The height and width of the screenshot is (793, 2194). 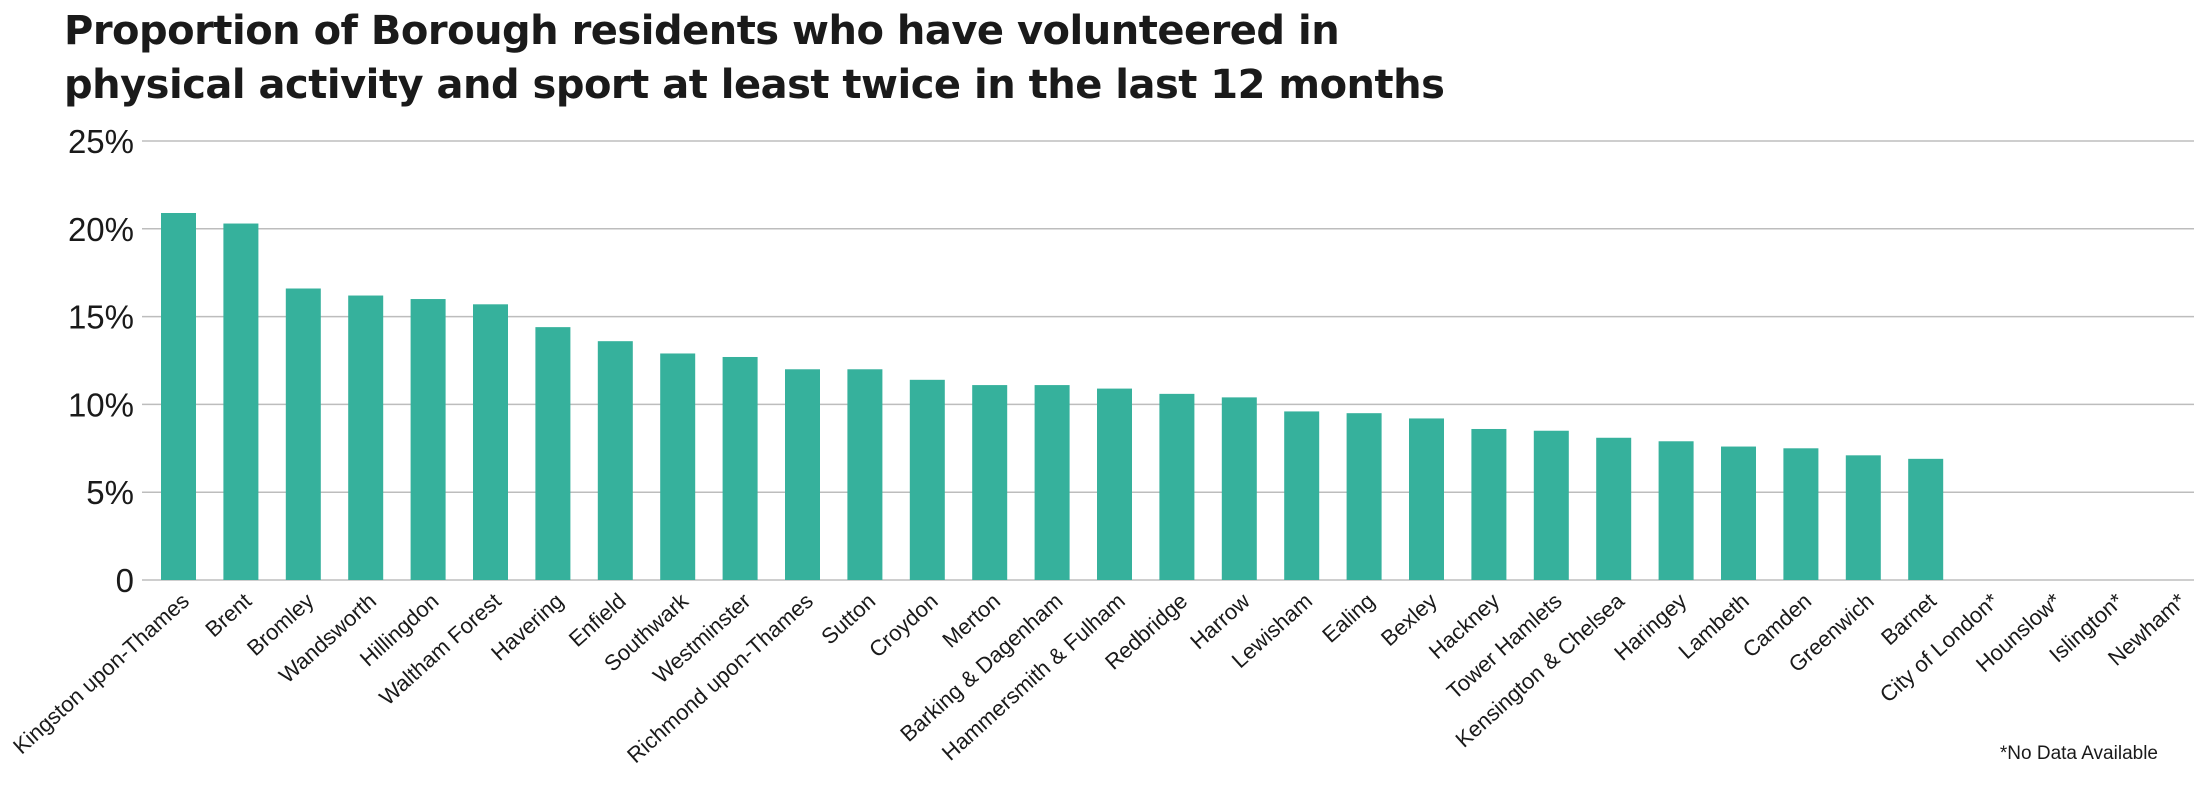 I want to click on x-tick-label: Croydon, so click(x=903, y=625).